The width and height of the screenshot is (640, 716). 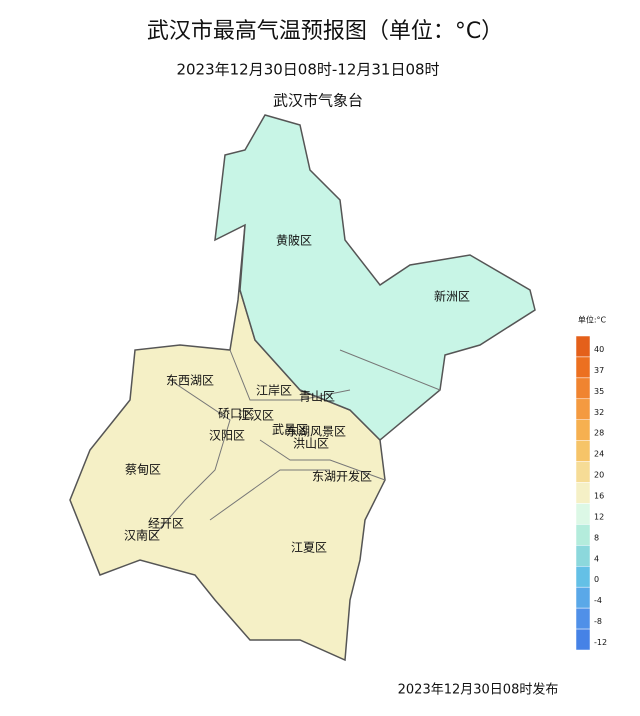 What do you see at coordinates (318, 101) in the screenshot?
I see `issuer: 武汉市气象台` at bounding box center [318, 101].